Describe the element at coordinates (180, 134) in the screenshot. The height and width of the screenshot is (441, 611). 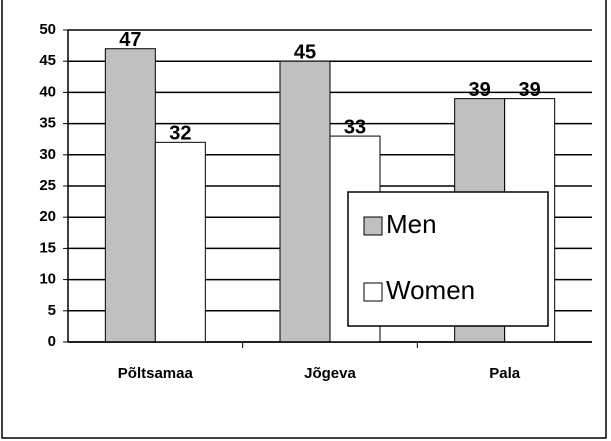
I see `value-label: 32` at that location.